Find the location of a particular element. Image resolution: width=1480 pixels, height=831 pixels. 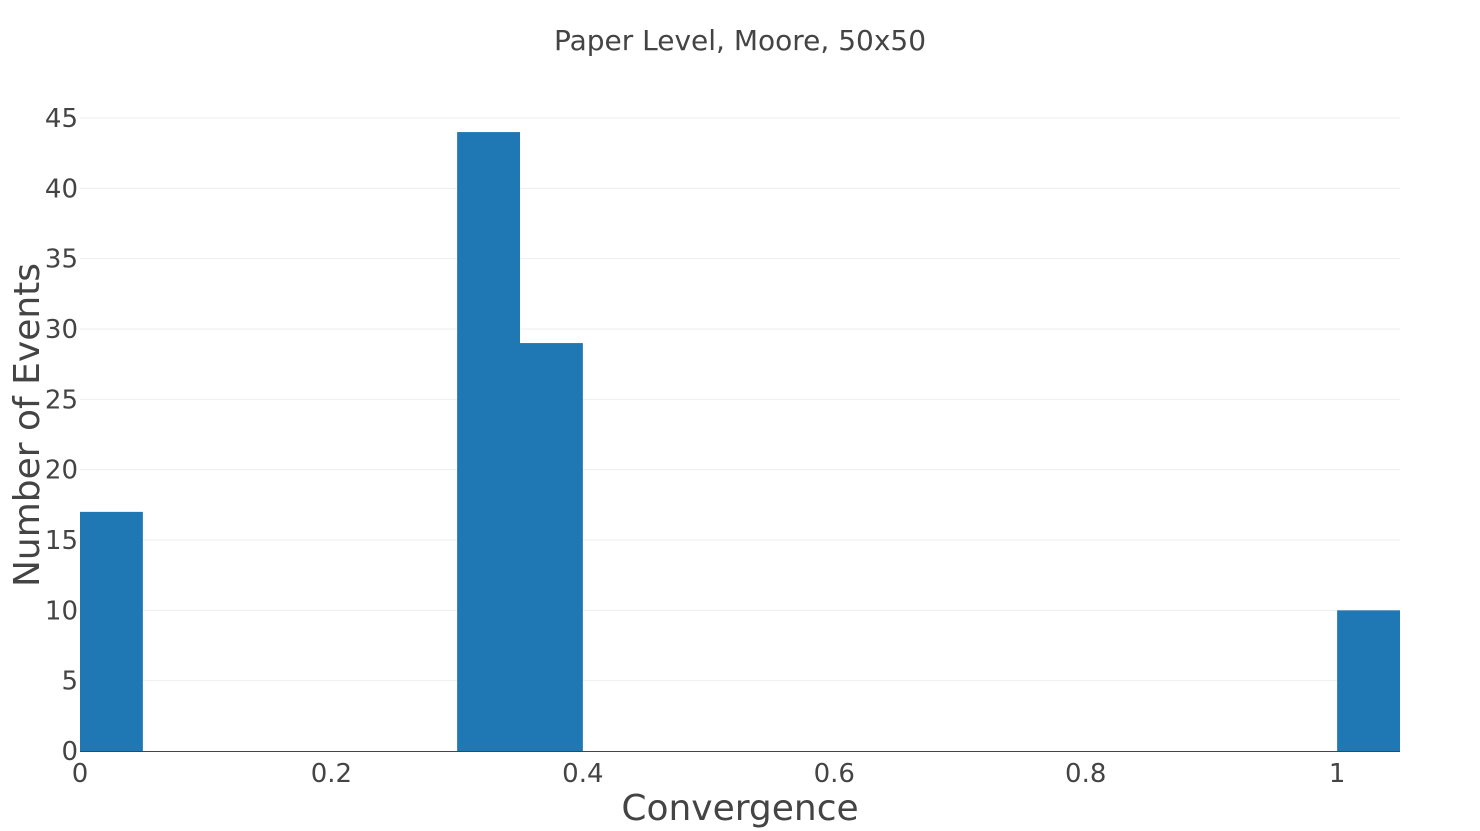

x-tick-label: 1 is located at coordinates (1337, 774).